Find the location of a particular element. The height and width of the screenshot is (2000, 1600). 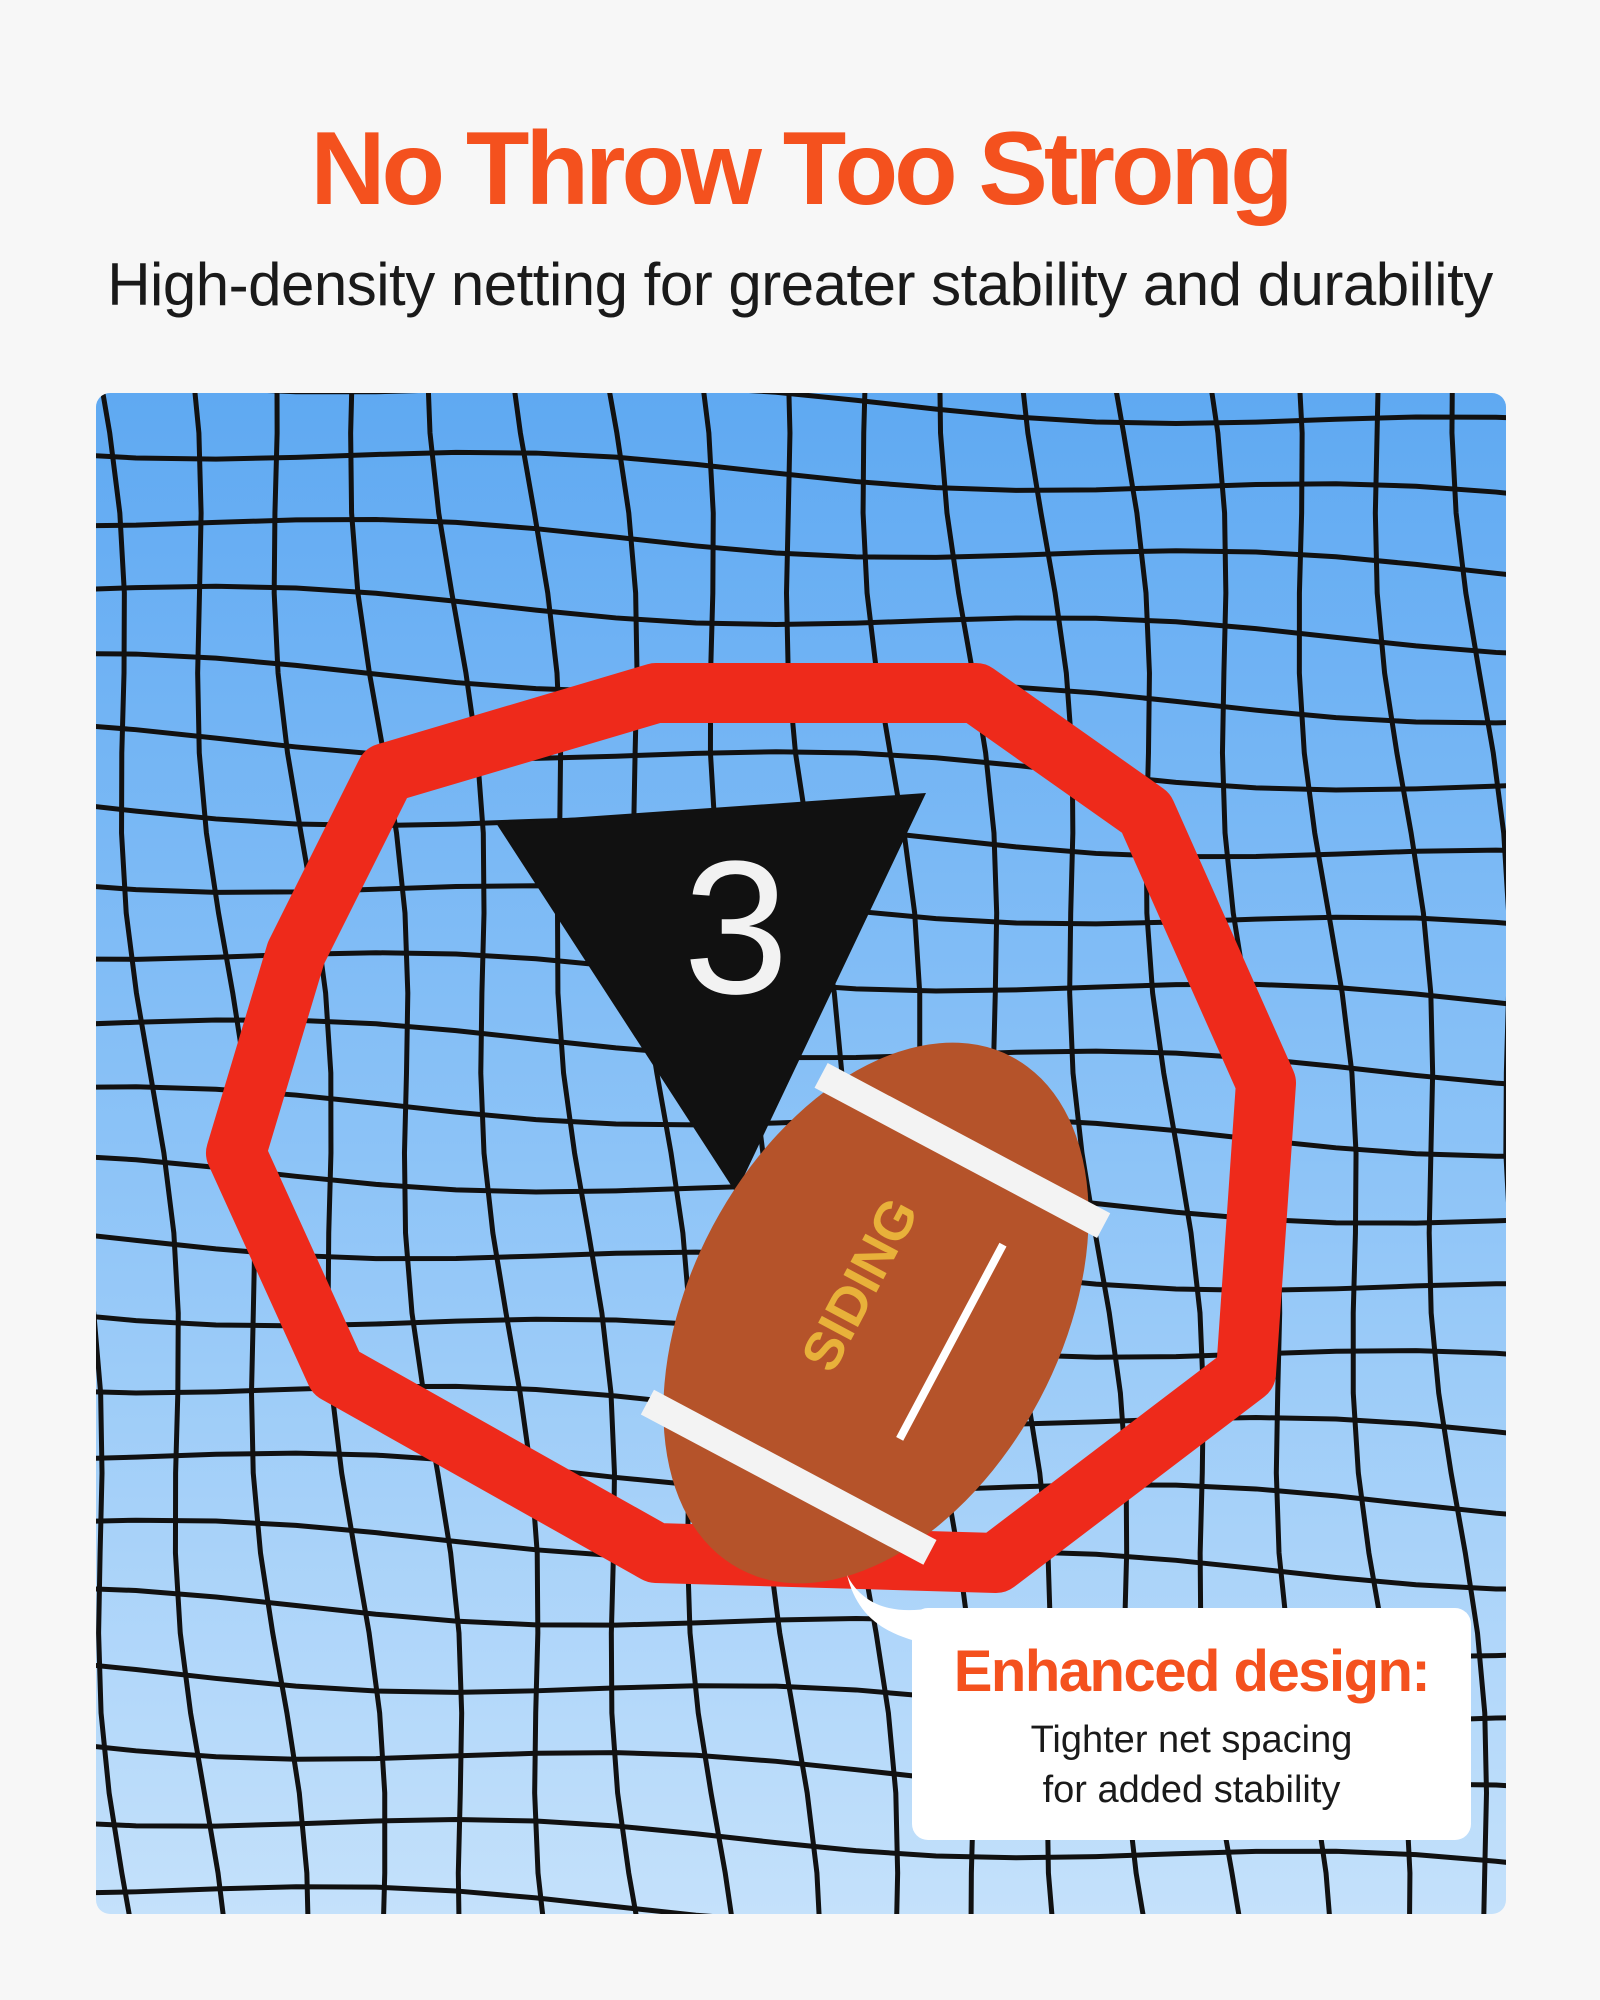

target-number: 3 is located at coordinates (736, 928).